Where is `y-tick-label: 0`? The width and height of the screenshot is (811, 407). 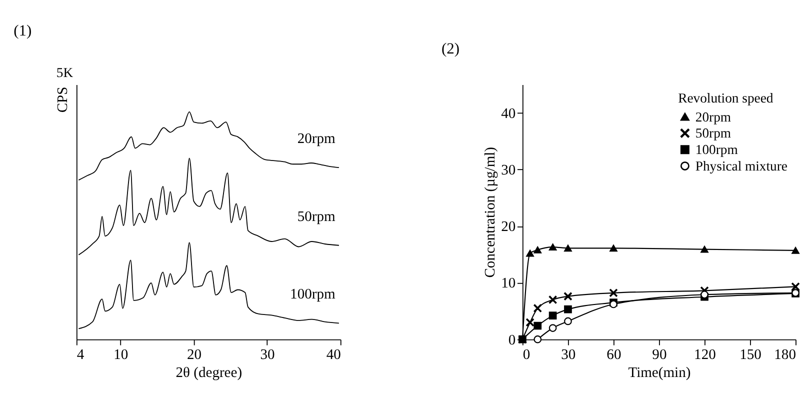
y-tick-label: 0 is located at coordinates (512, 340).